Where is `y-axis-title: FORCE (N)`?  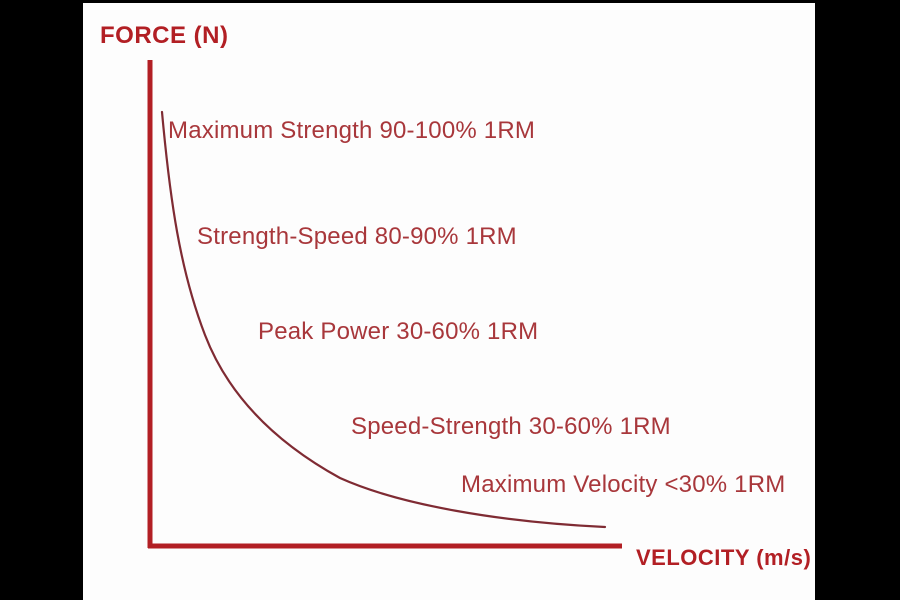 y-axis-title: FORCE (N) is located at coordinates (164, 35).